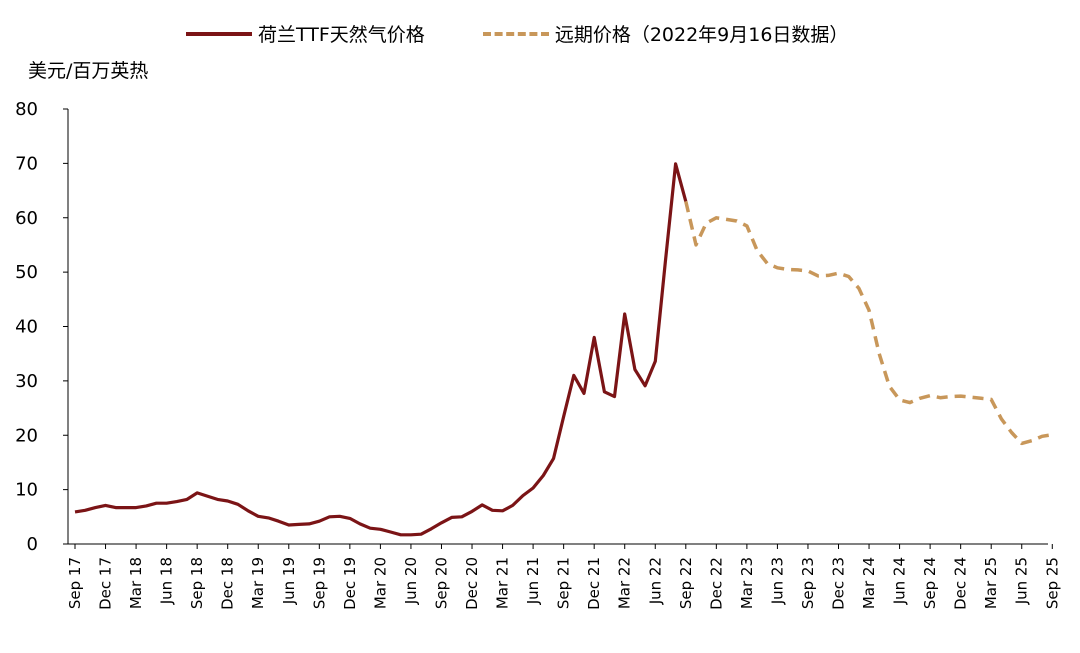 The height and width of the screenshot is (653, 1080). Describe the element at coordinates (75, 583) in the screenshot. I see `x-tick-label: Sep 17` at that location.